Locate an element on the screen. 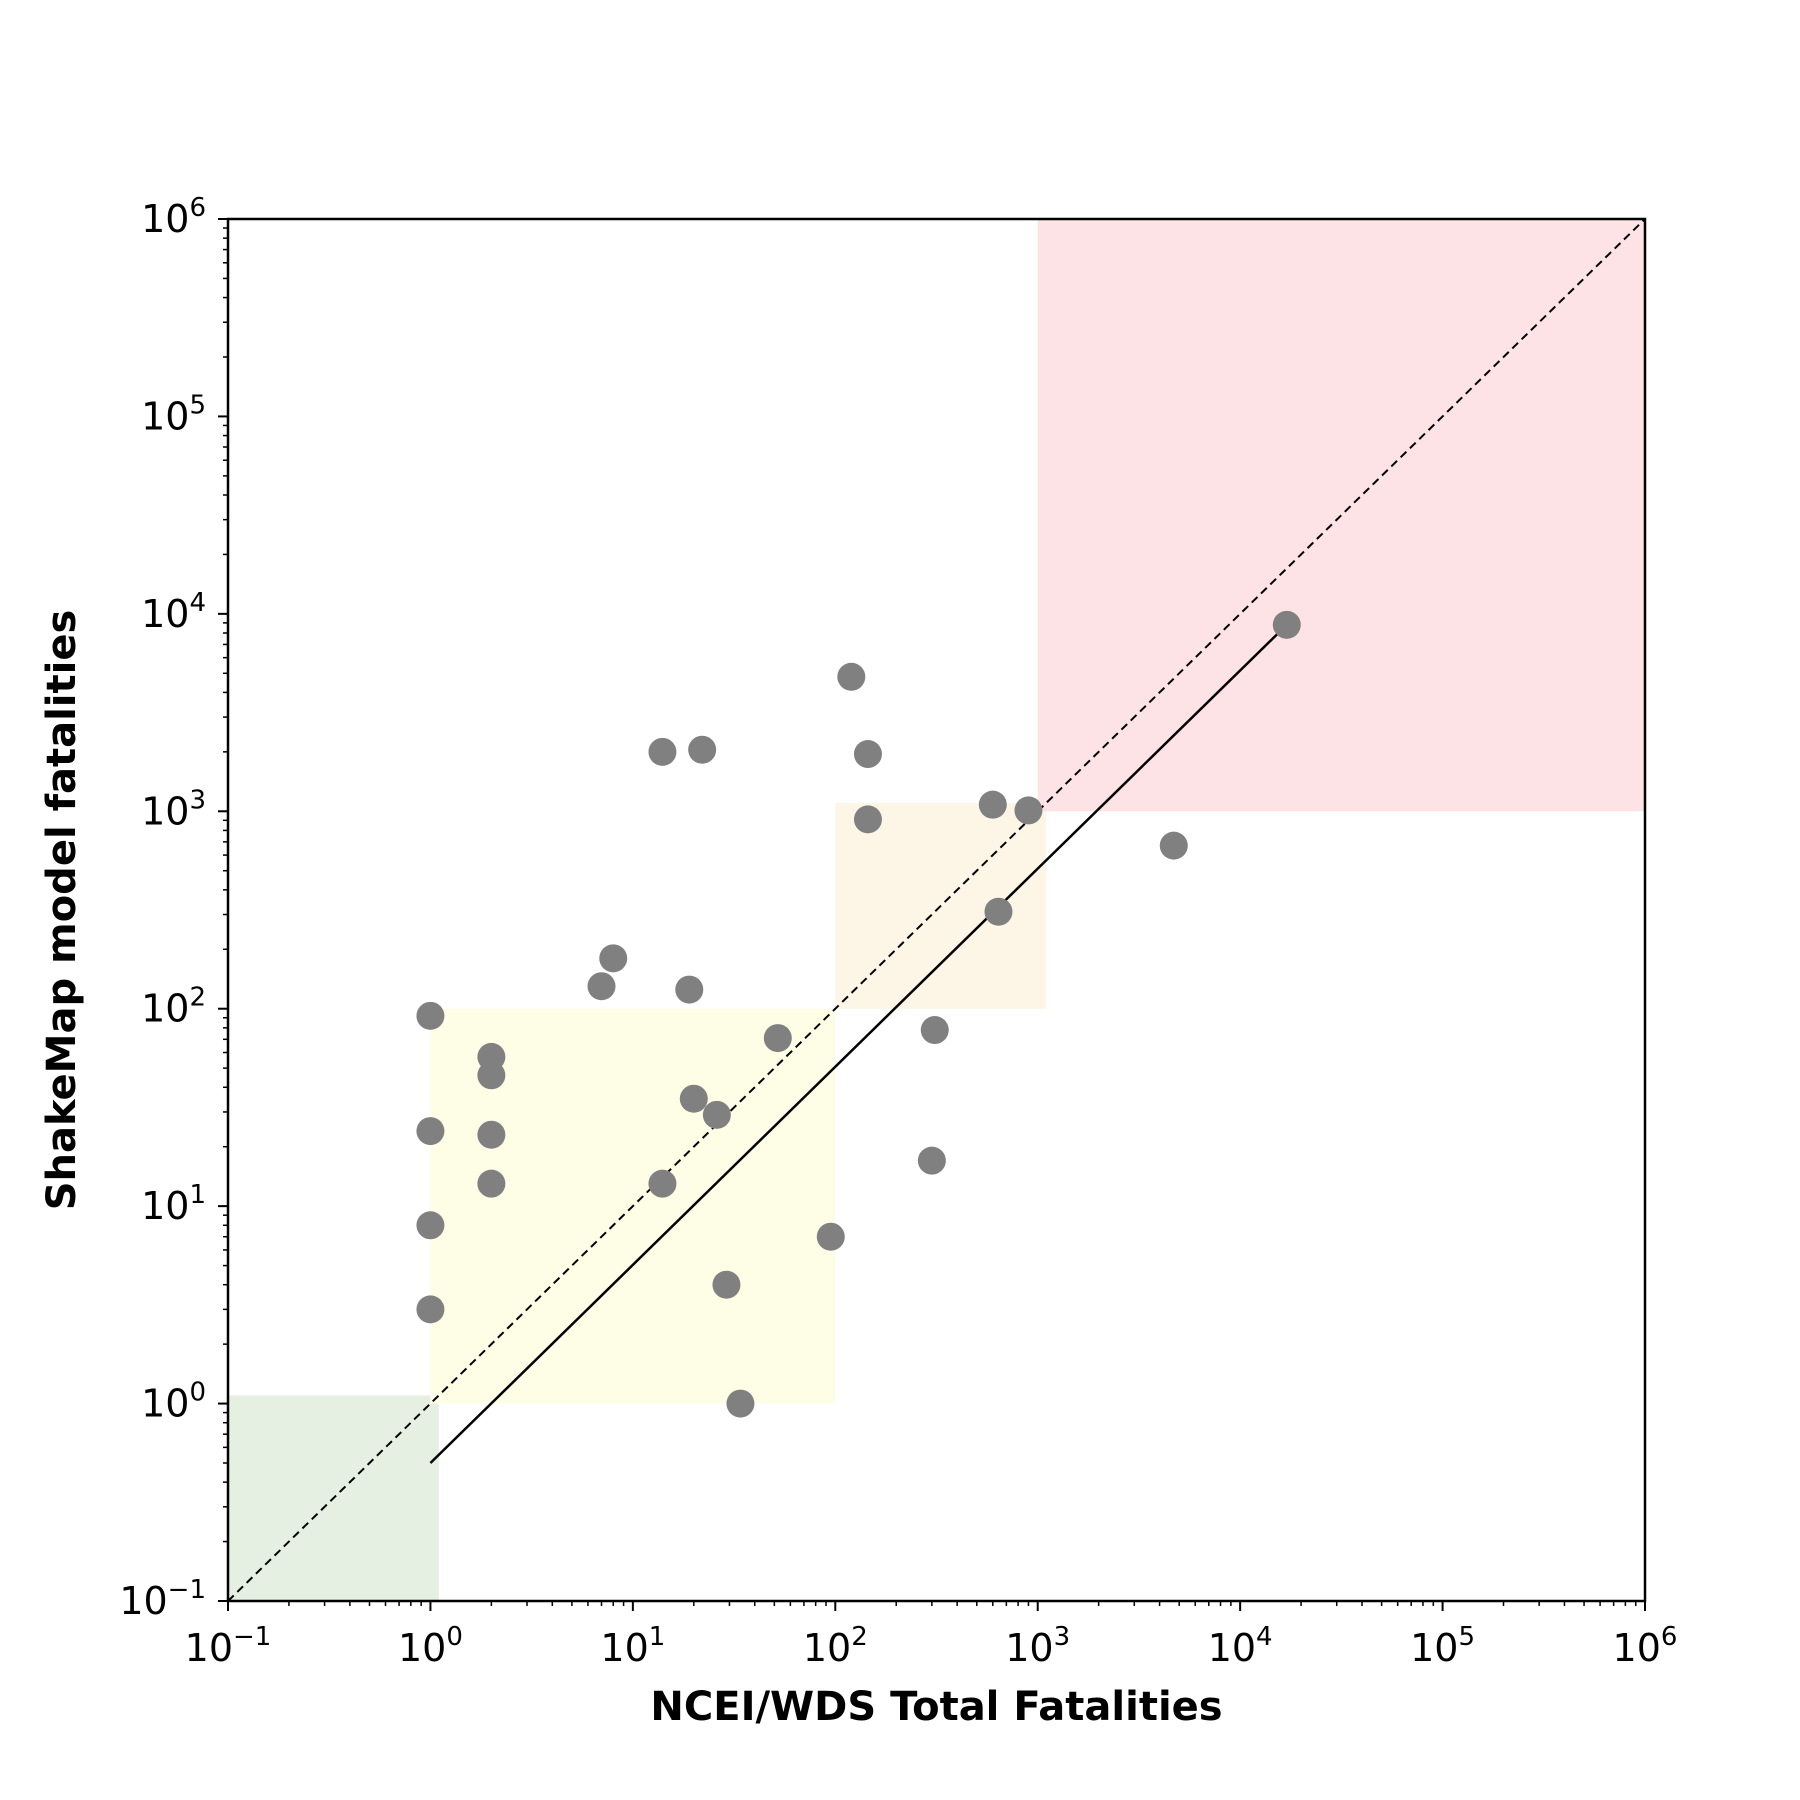 This screenshot has width=1800, height=1800. x-tick-label: 10¹ is located at coordinates (632, 1646).